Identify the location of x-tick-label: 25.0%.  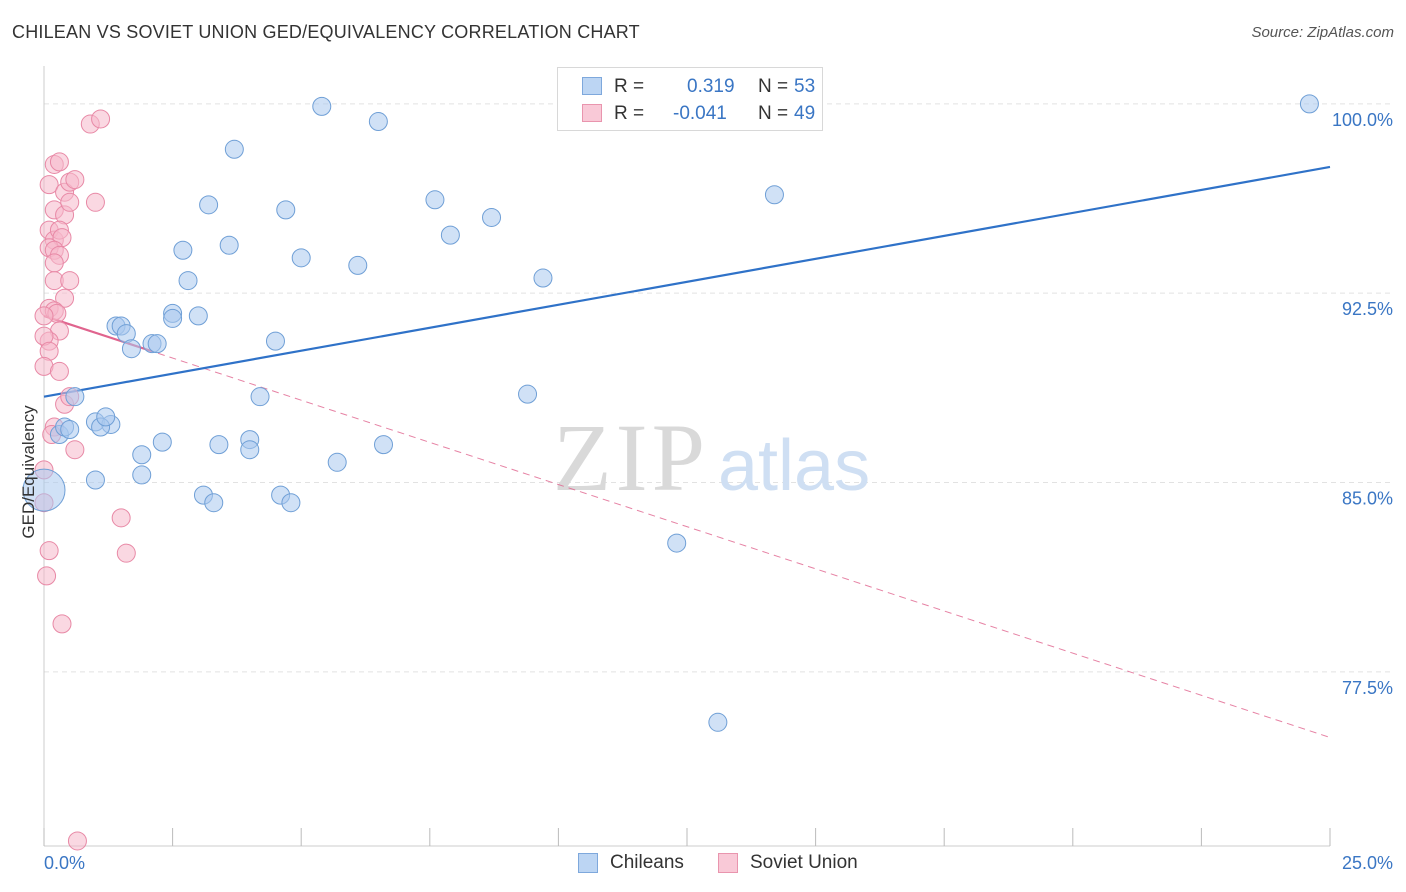
(1367, 863).